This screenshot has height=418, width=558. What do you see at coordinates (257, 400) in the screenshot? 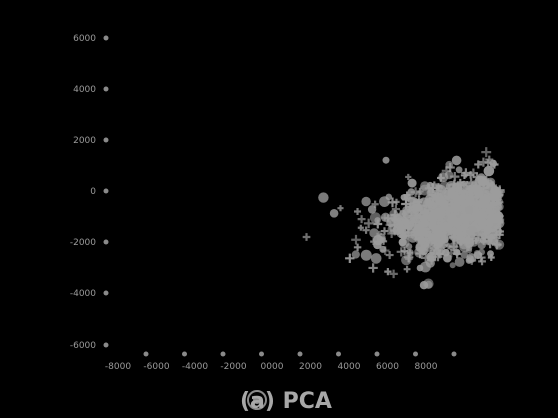
I see `caption-marker-icon` at bounding box center [257, 400].